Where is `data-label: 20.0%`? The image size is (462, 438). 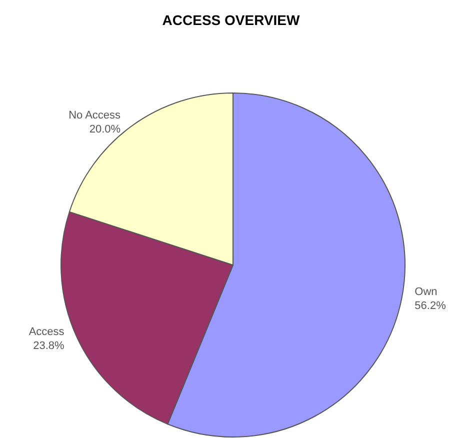 data-label: 20.0% is located at coordinates (105, 130).